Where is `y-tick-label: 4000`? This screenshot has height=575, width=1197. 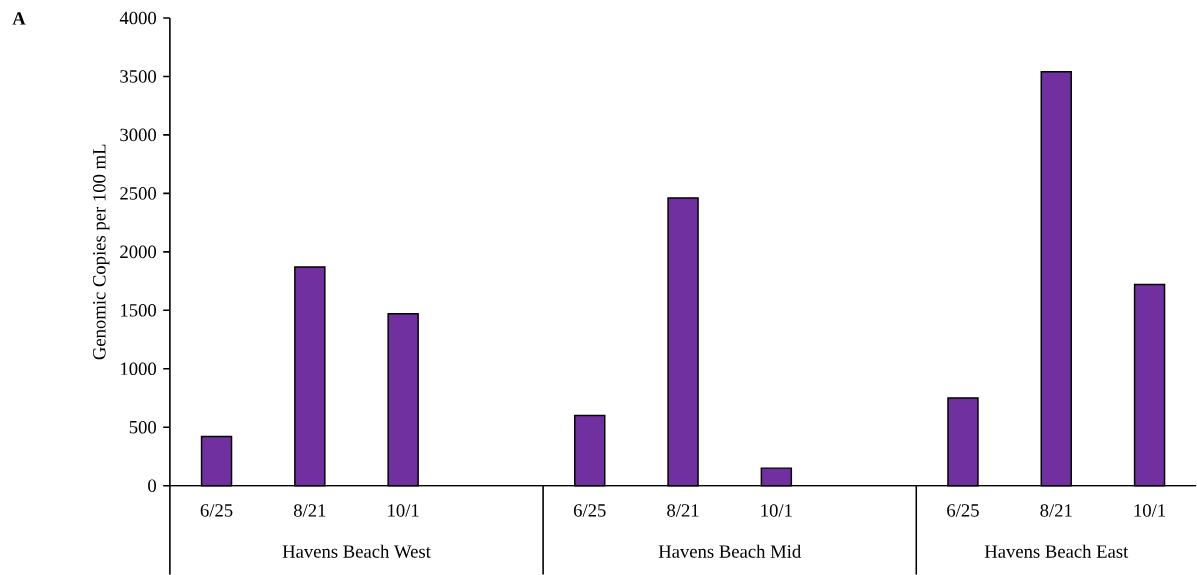
y-tick-label: 4000 is located at coordinates (138, 18).